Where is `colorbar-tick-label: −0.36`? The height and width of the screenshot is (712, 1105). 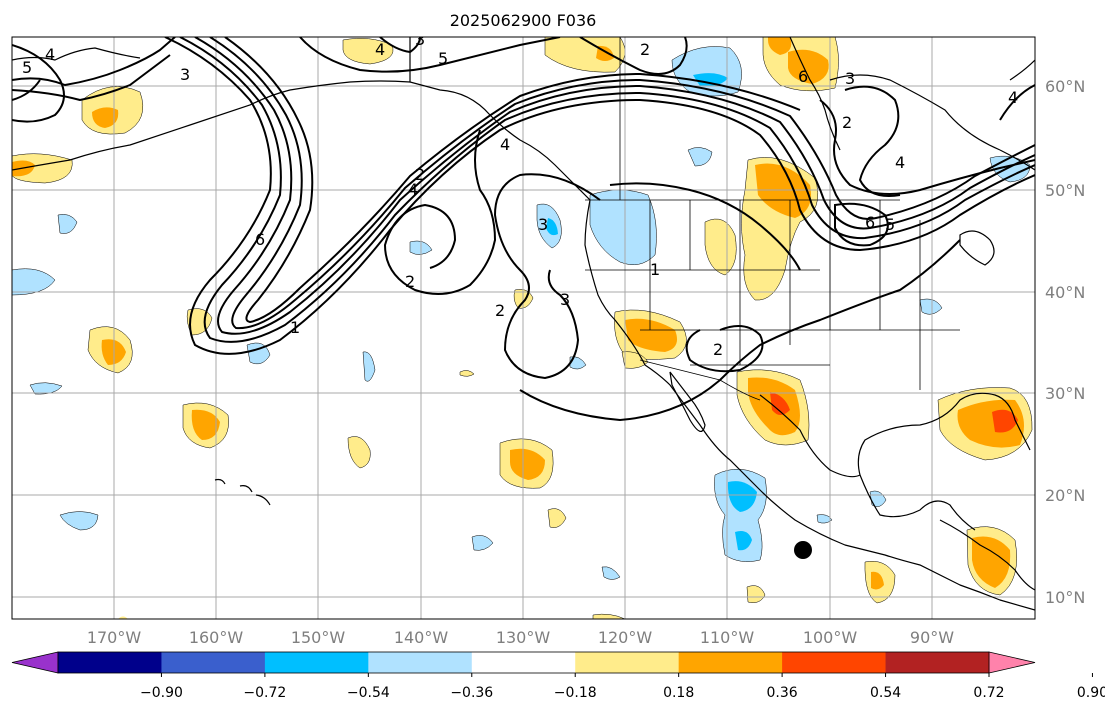 colorbar-tick-label: −0.36 is located at coordinates (471, 693).